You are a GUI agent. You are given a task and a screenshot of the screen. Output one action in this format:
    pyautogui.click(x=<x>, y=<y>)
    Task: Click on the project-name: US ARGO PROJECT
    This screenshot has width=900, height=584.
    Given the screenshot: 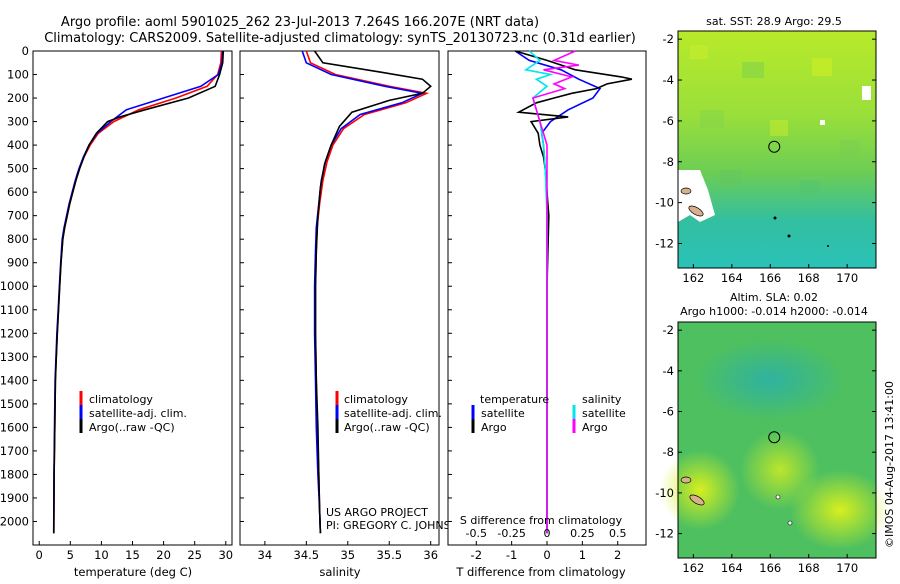 What is the action you would take?
    pyautogui.click(x=377, y=512)
    